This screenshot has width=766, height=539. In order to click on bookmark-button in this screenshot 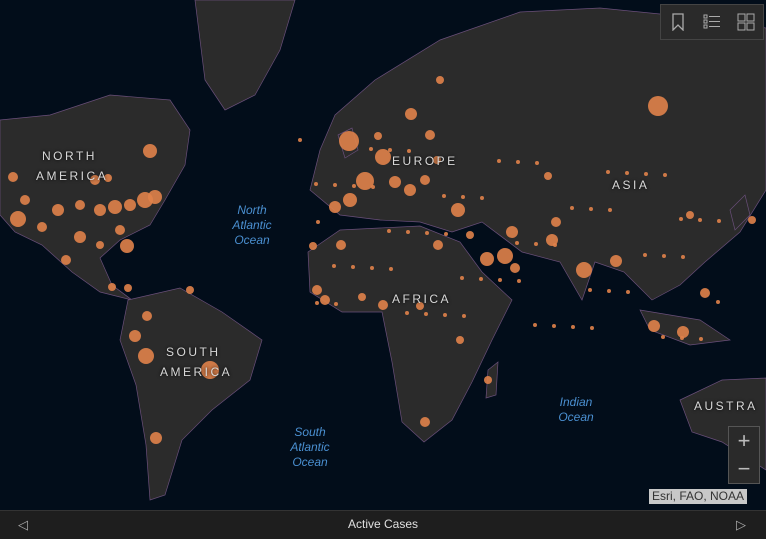, I will do `click(678, 22)`.